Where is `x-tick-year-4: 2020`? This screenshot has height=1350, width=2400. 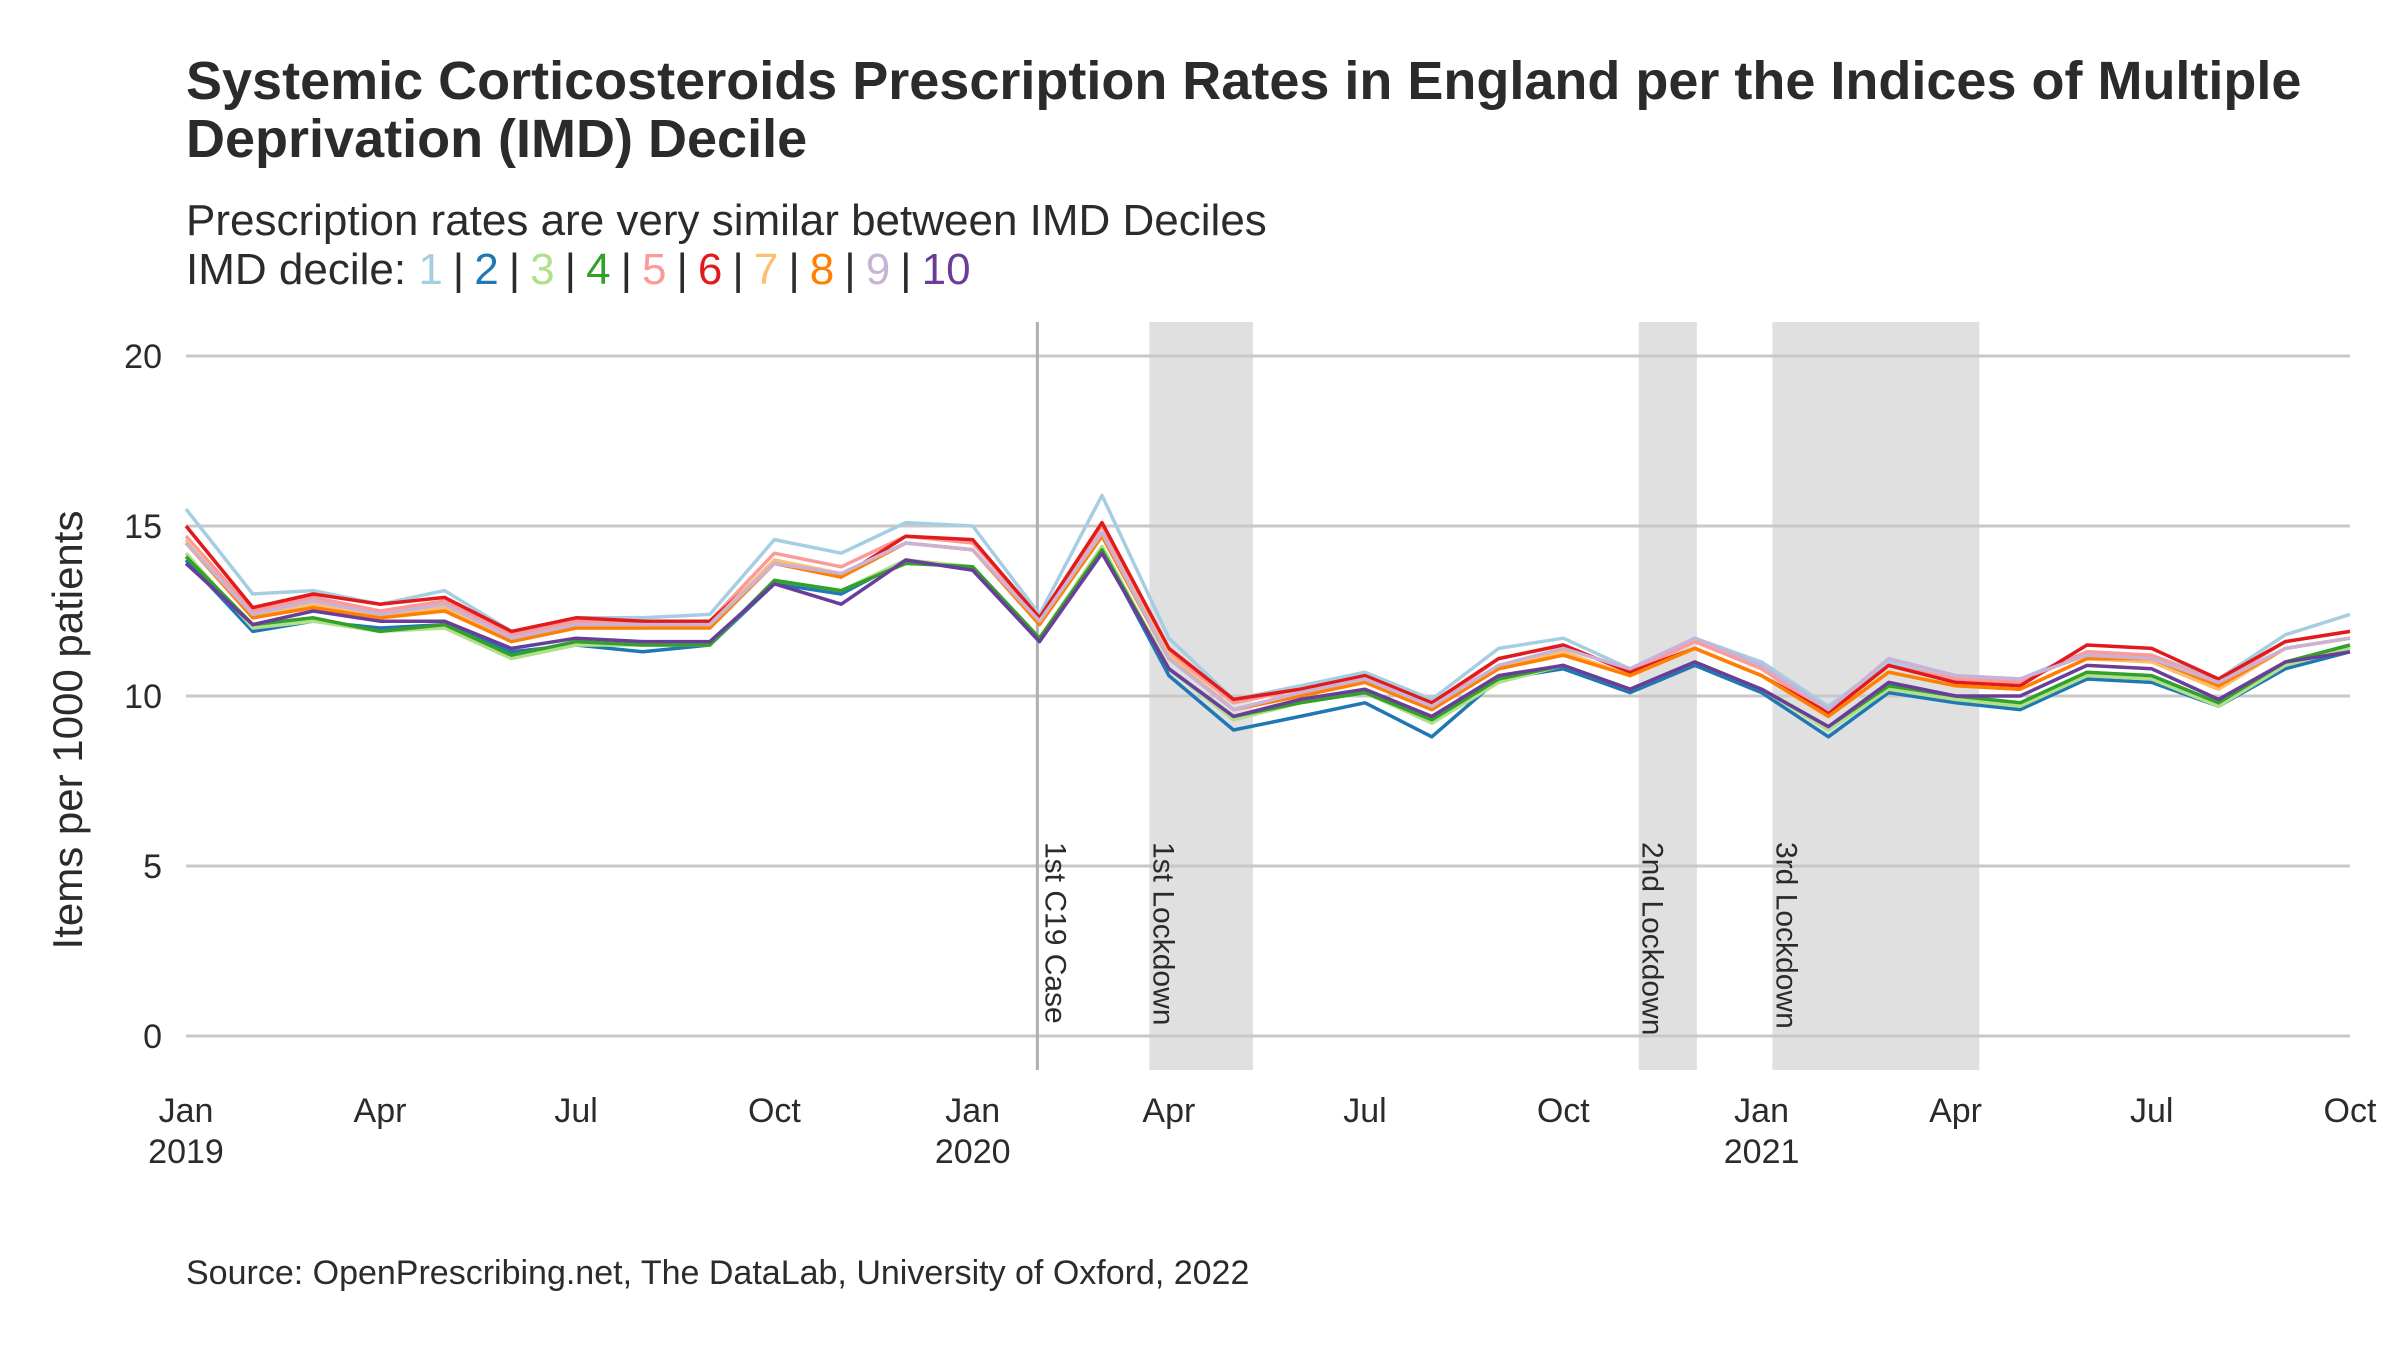
x-tick-year-4: 2020 is located at coordinates (973, 1152).